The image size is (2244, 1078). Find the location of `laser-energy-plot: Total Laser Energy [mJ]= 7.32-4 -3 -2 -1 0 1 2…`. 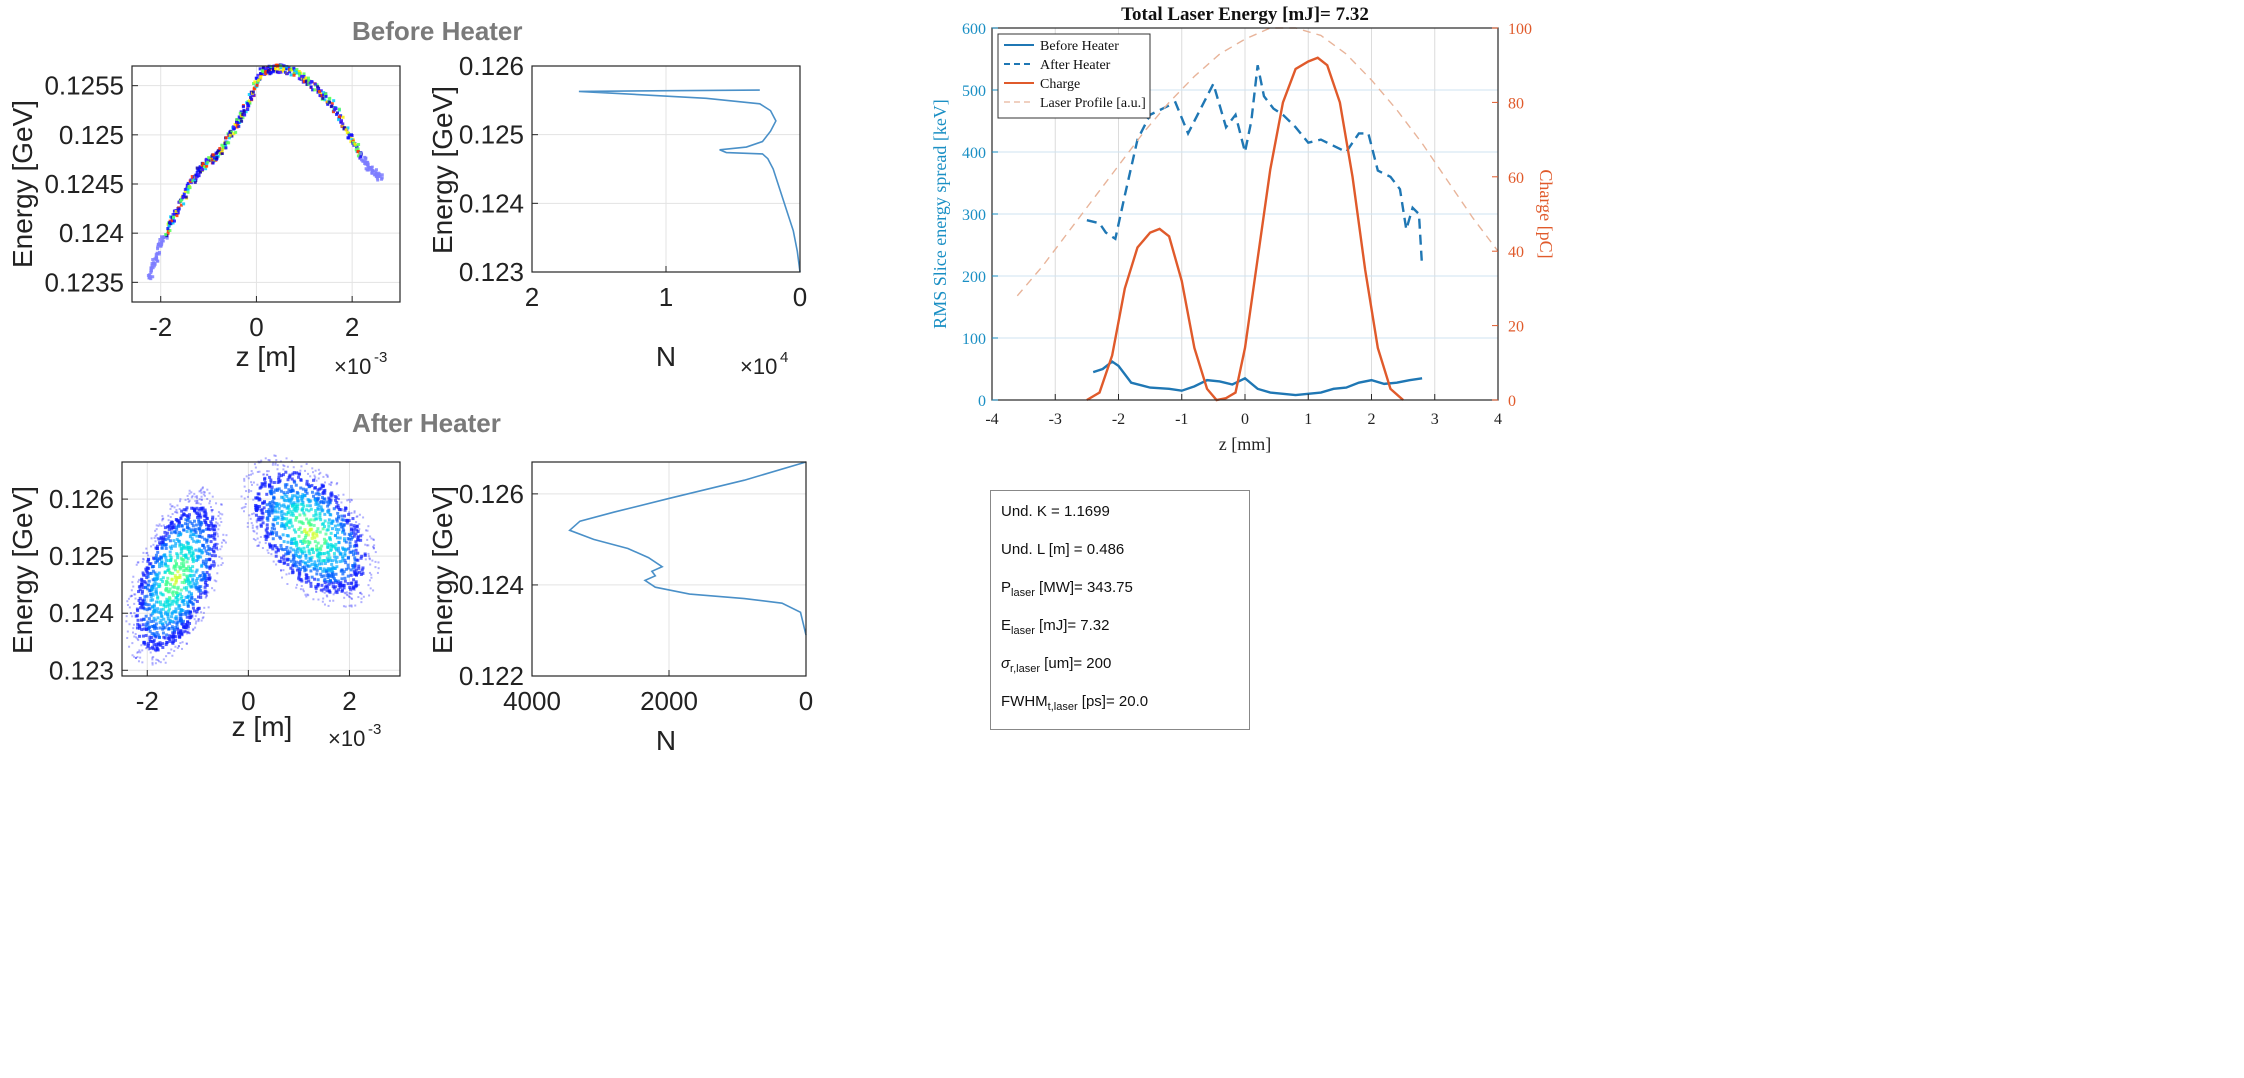

laser-energy-plot: Total Laser Energy [mJ]= 7.32-4 -3 -2 -1 0 1 2… is located at coordinates (1243, 229).